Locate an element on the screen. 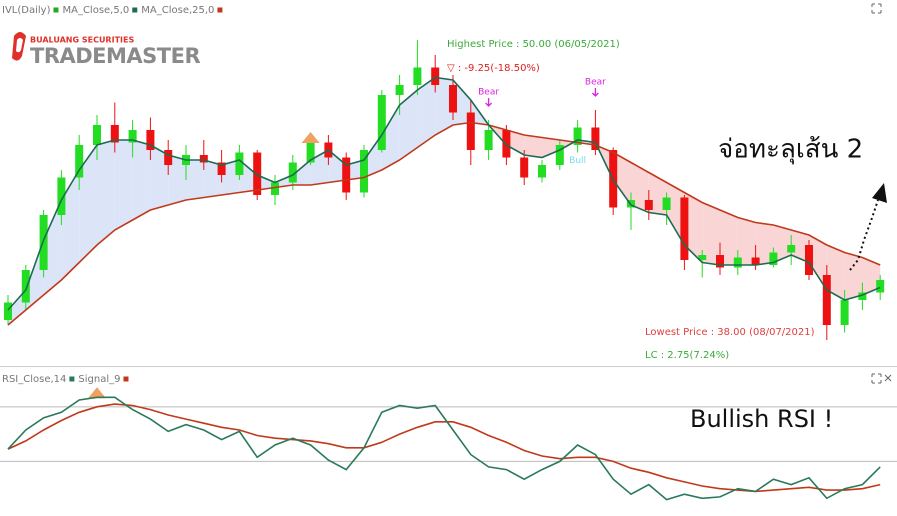  legend-label: RSI_Close,14 is located at coordinates (34, 379).